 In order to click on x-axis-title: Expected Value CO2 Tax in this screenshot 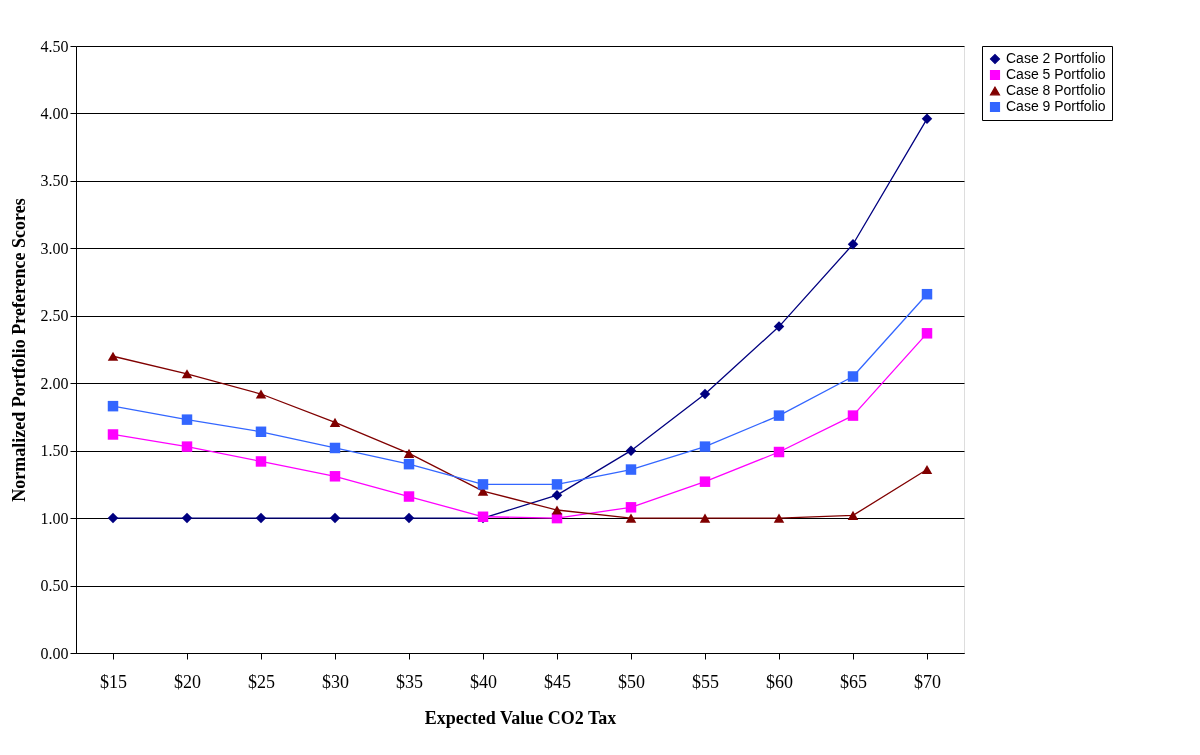, I will do `click(520, 717)`.